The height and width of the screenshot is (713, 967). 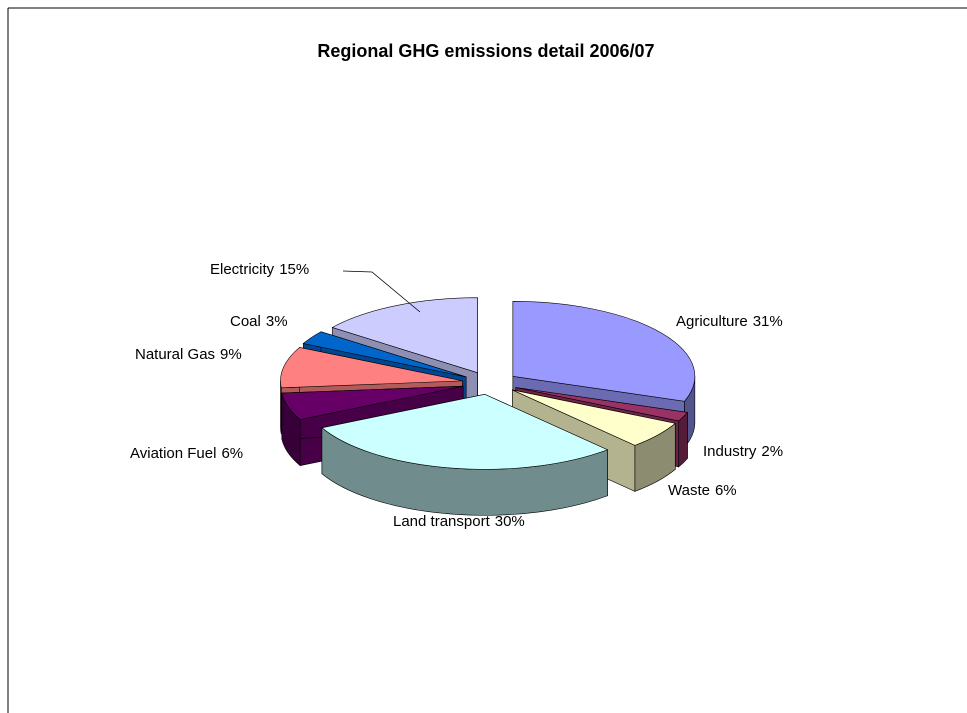 I want to click on slice, so click(x=465, y=454).